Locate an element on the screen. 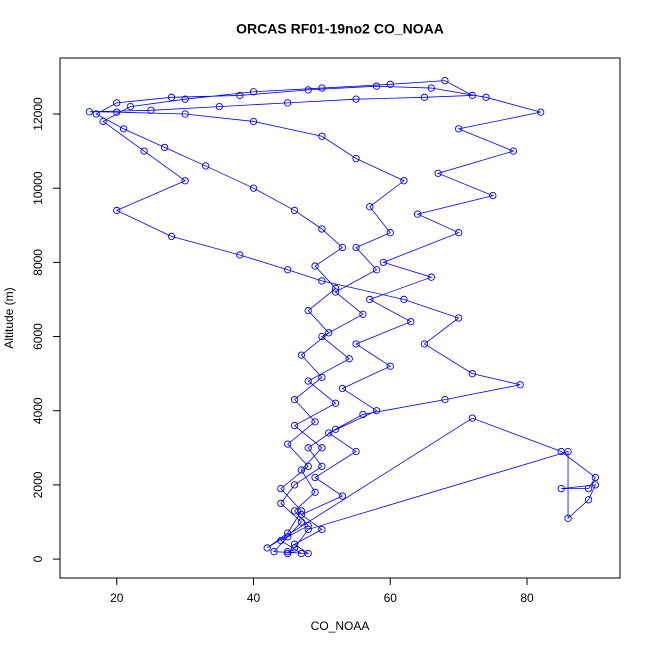 This screenshot has height=650, width=650. y-tick-label: 10000 is located at coordinates (38, 188).